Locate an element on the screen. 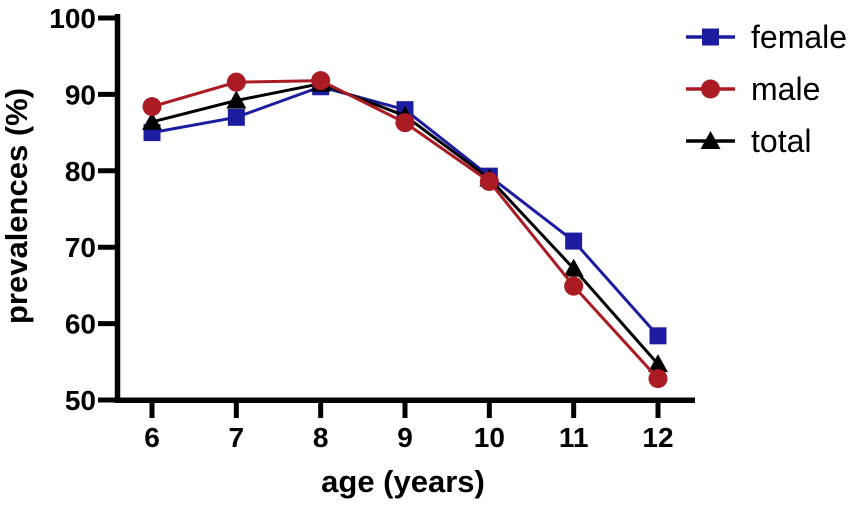 Image resolution: width=850 pixels, height=510 pixels. y-tick-label: 90 is located at coordinates (80, 94).